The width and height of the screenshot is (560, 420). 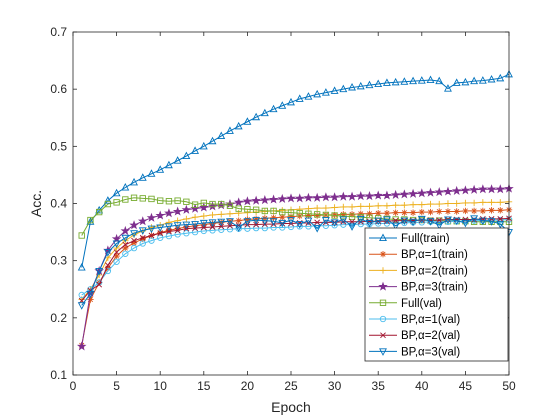 What do you see at coordinates (161, 386) in the screenshot?
I see `x-tick-label: 10` at bounding box center [161, 386].